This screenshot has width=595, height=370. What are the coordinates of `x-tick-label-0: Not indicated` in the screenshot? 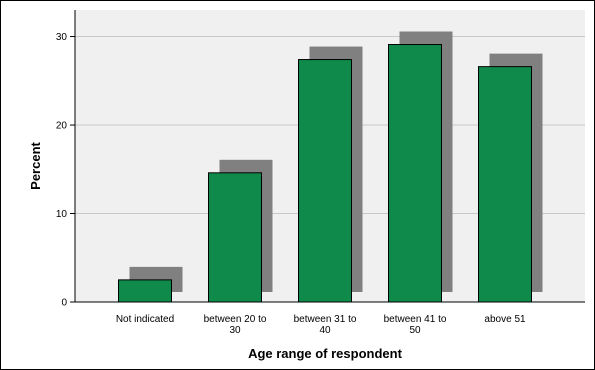 It's located at (145, 319).